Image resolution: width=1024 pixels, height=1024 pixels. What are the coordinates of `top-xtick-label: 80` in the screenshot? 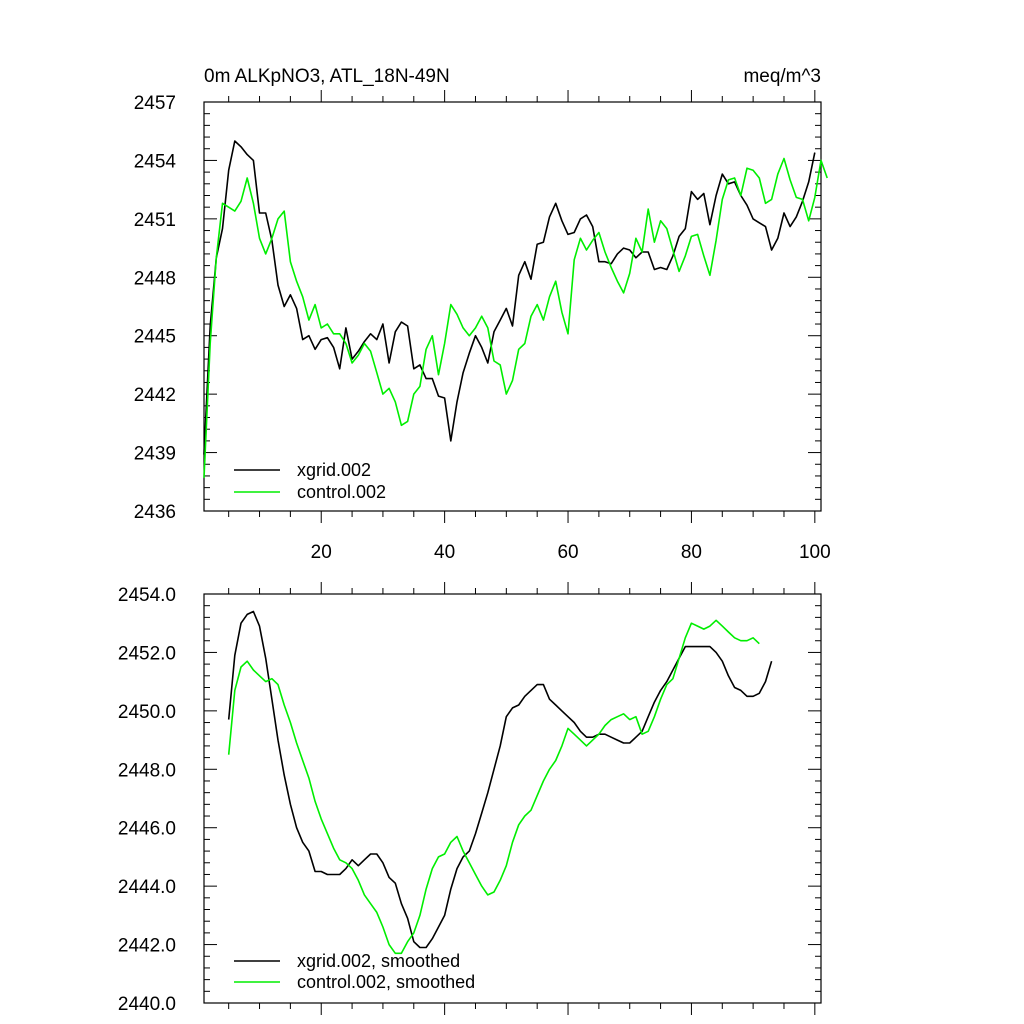 It's located at (691, 552).